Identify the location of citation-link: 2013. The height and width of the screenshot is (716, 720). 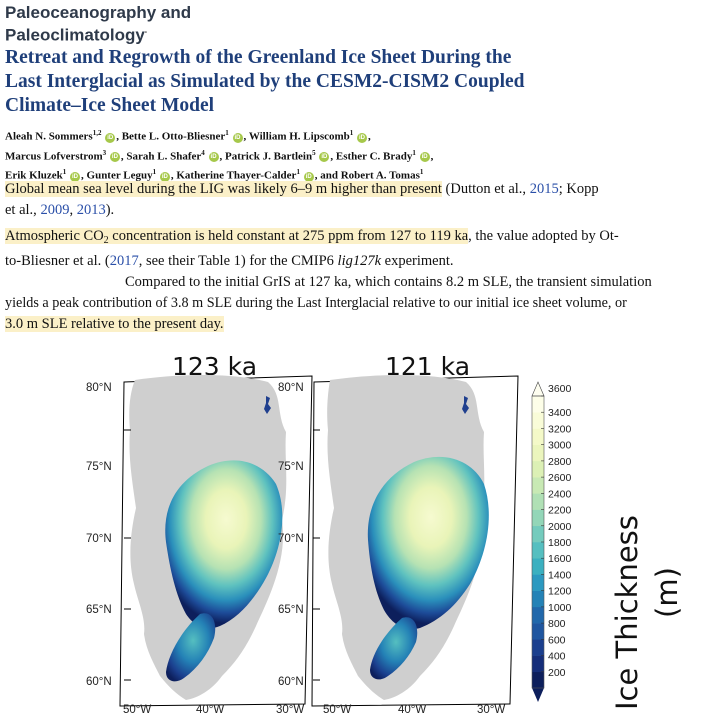
(91, 210).